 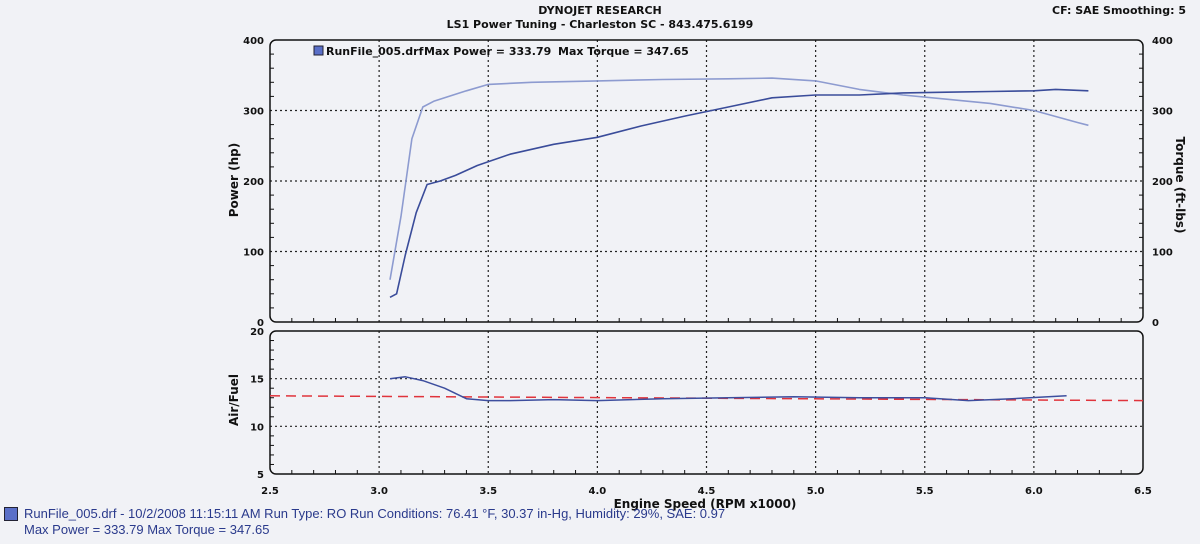 What do you see at coordinates (11, 514) in the screenshot?
I see `runfile-icon` at bounding box center [11, 514].